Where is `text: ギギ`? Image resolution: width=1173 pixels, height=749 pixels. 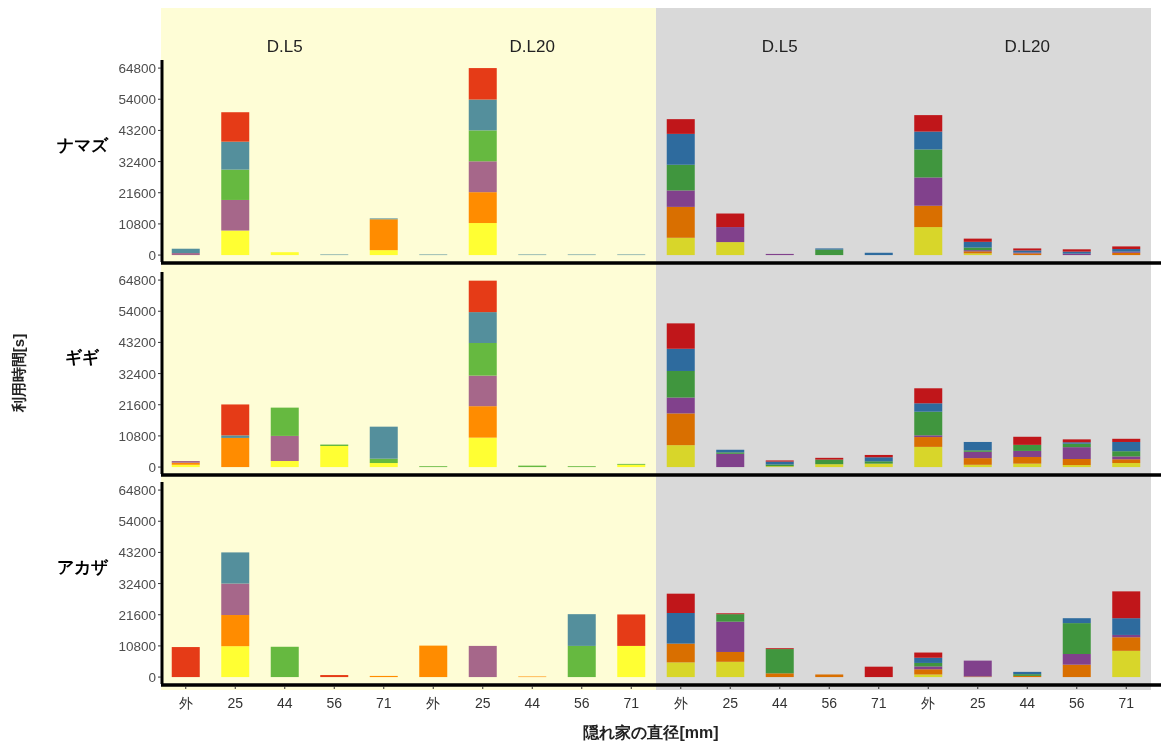
text: ギギ is located at coordinates (82, 357).